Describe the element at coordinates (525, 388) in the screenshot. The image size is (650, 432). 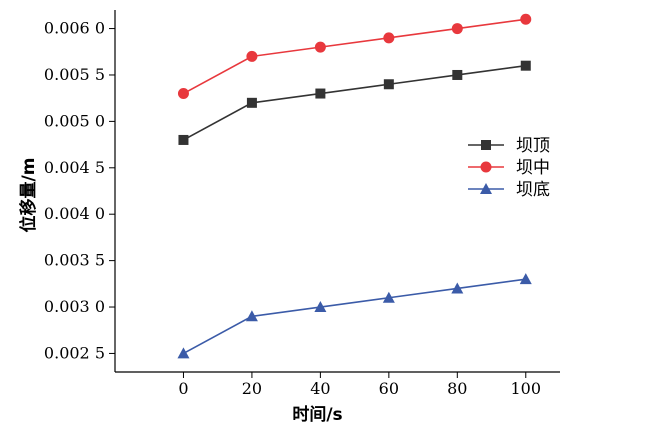
I see `x-tick-label: 100` at that location.